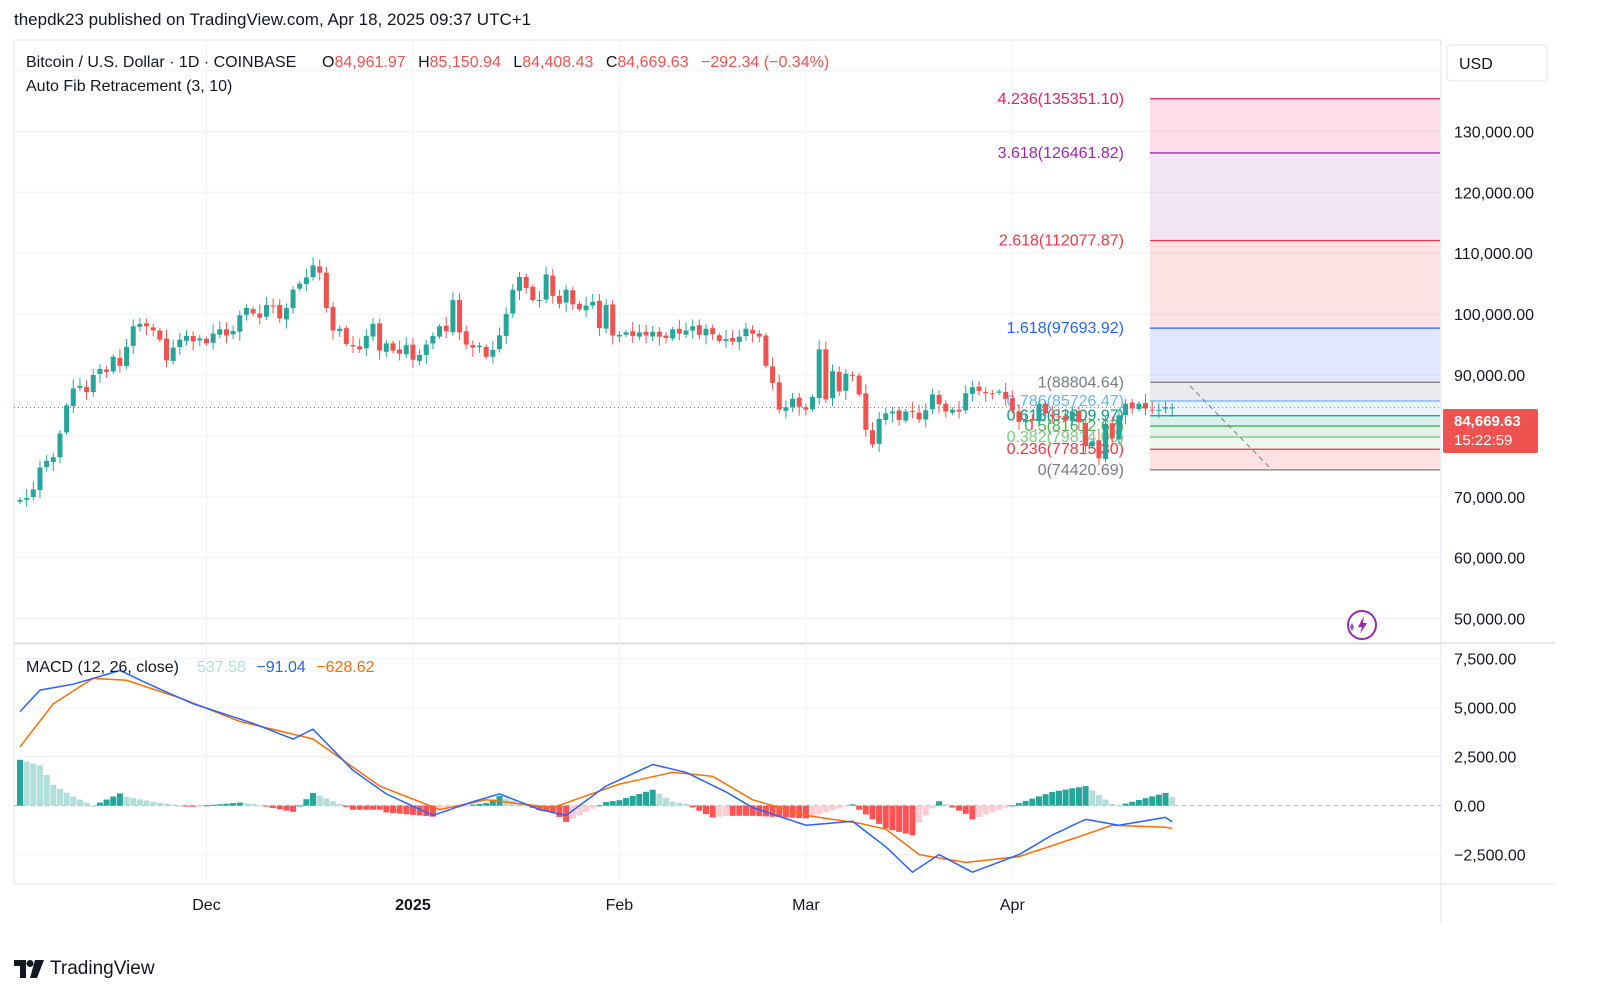 Image resolution: width=1600 pixels, height=995 pixels. Describe the element at coordinates (286, 667) in the screenshot. I see `macd-legend-values: 537.58 −91.04 −628.62` at that location.